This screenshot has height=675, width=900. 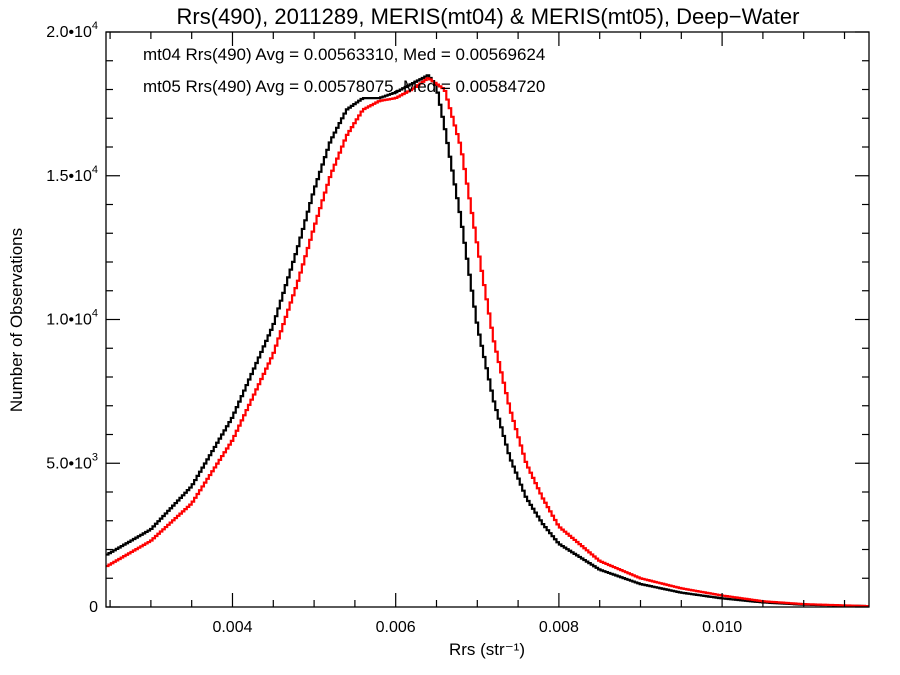 What do you see at coordinates (487, 649) in the screenshot?
I see `x-axis-label: Rrs (str⁻¹)` at bounding box center [487, 649].